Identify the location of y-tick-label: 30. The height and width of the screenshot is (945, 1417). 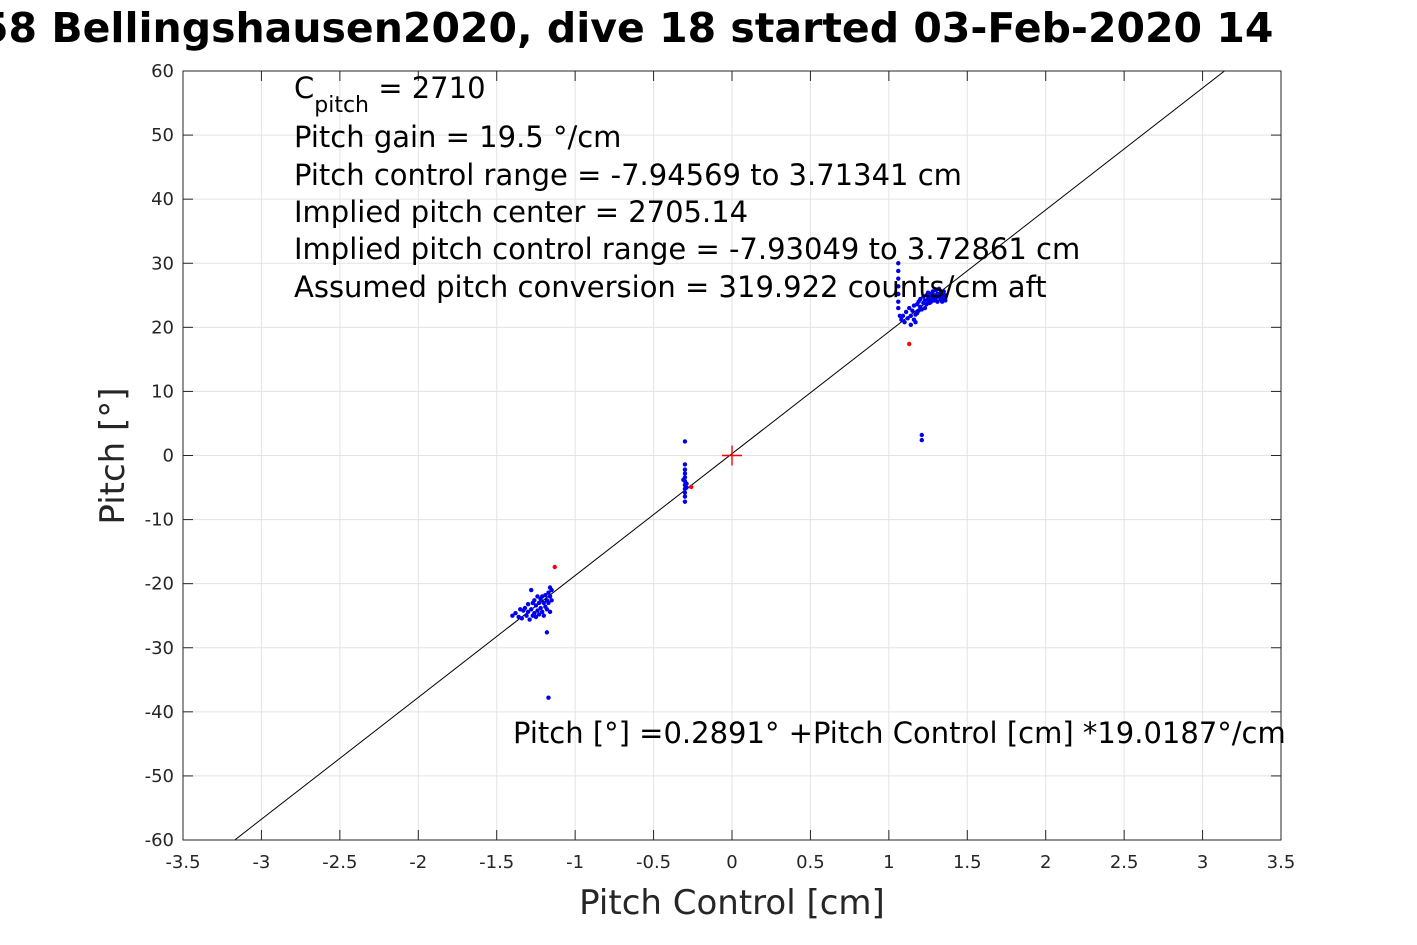
(162, 263).